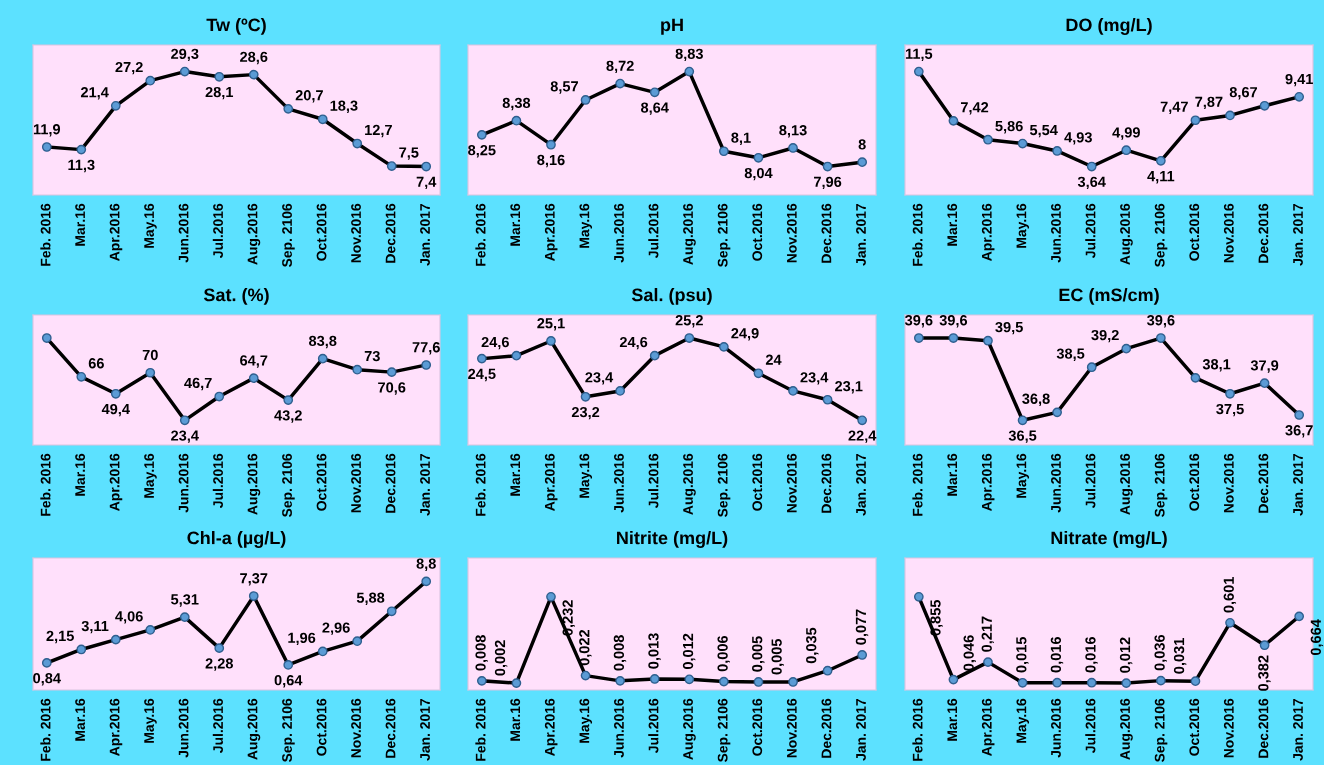 The height and width of the screenshot is (765, 1324). Describe the element at coordinates (974, 108) in the screenshot. I see `data-label: 7,42` at that location.